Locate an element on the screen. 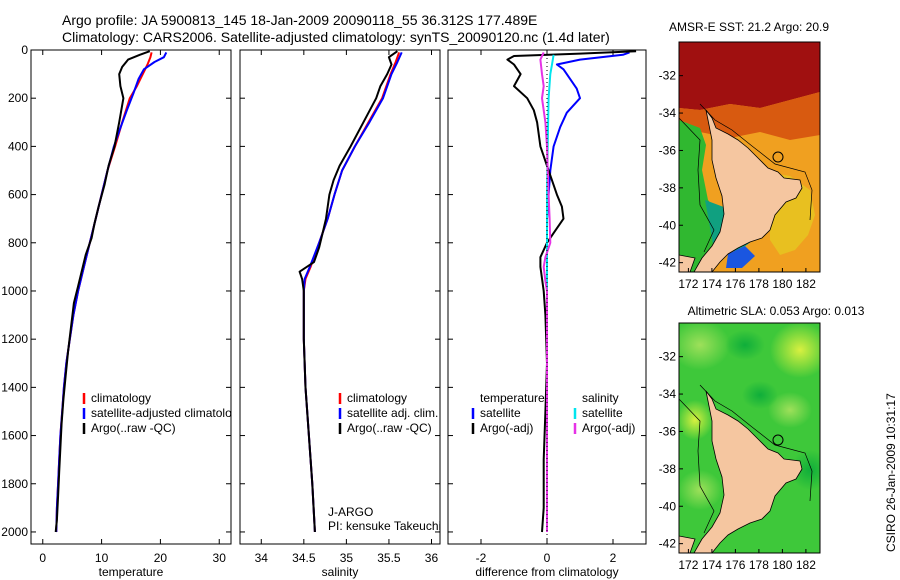 This screenshot has width=900, height=580. y-tick-label: 200 is located at coordinates (18, 98).